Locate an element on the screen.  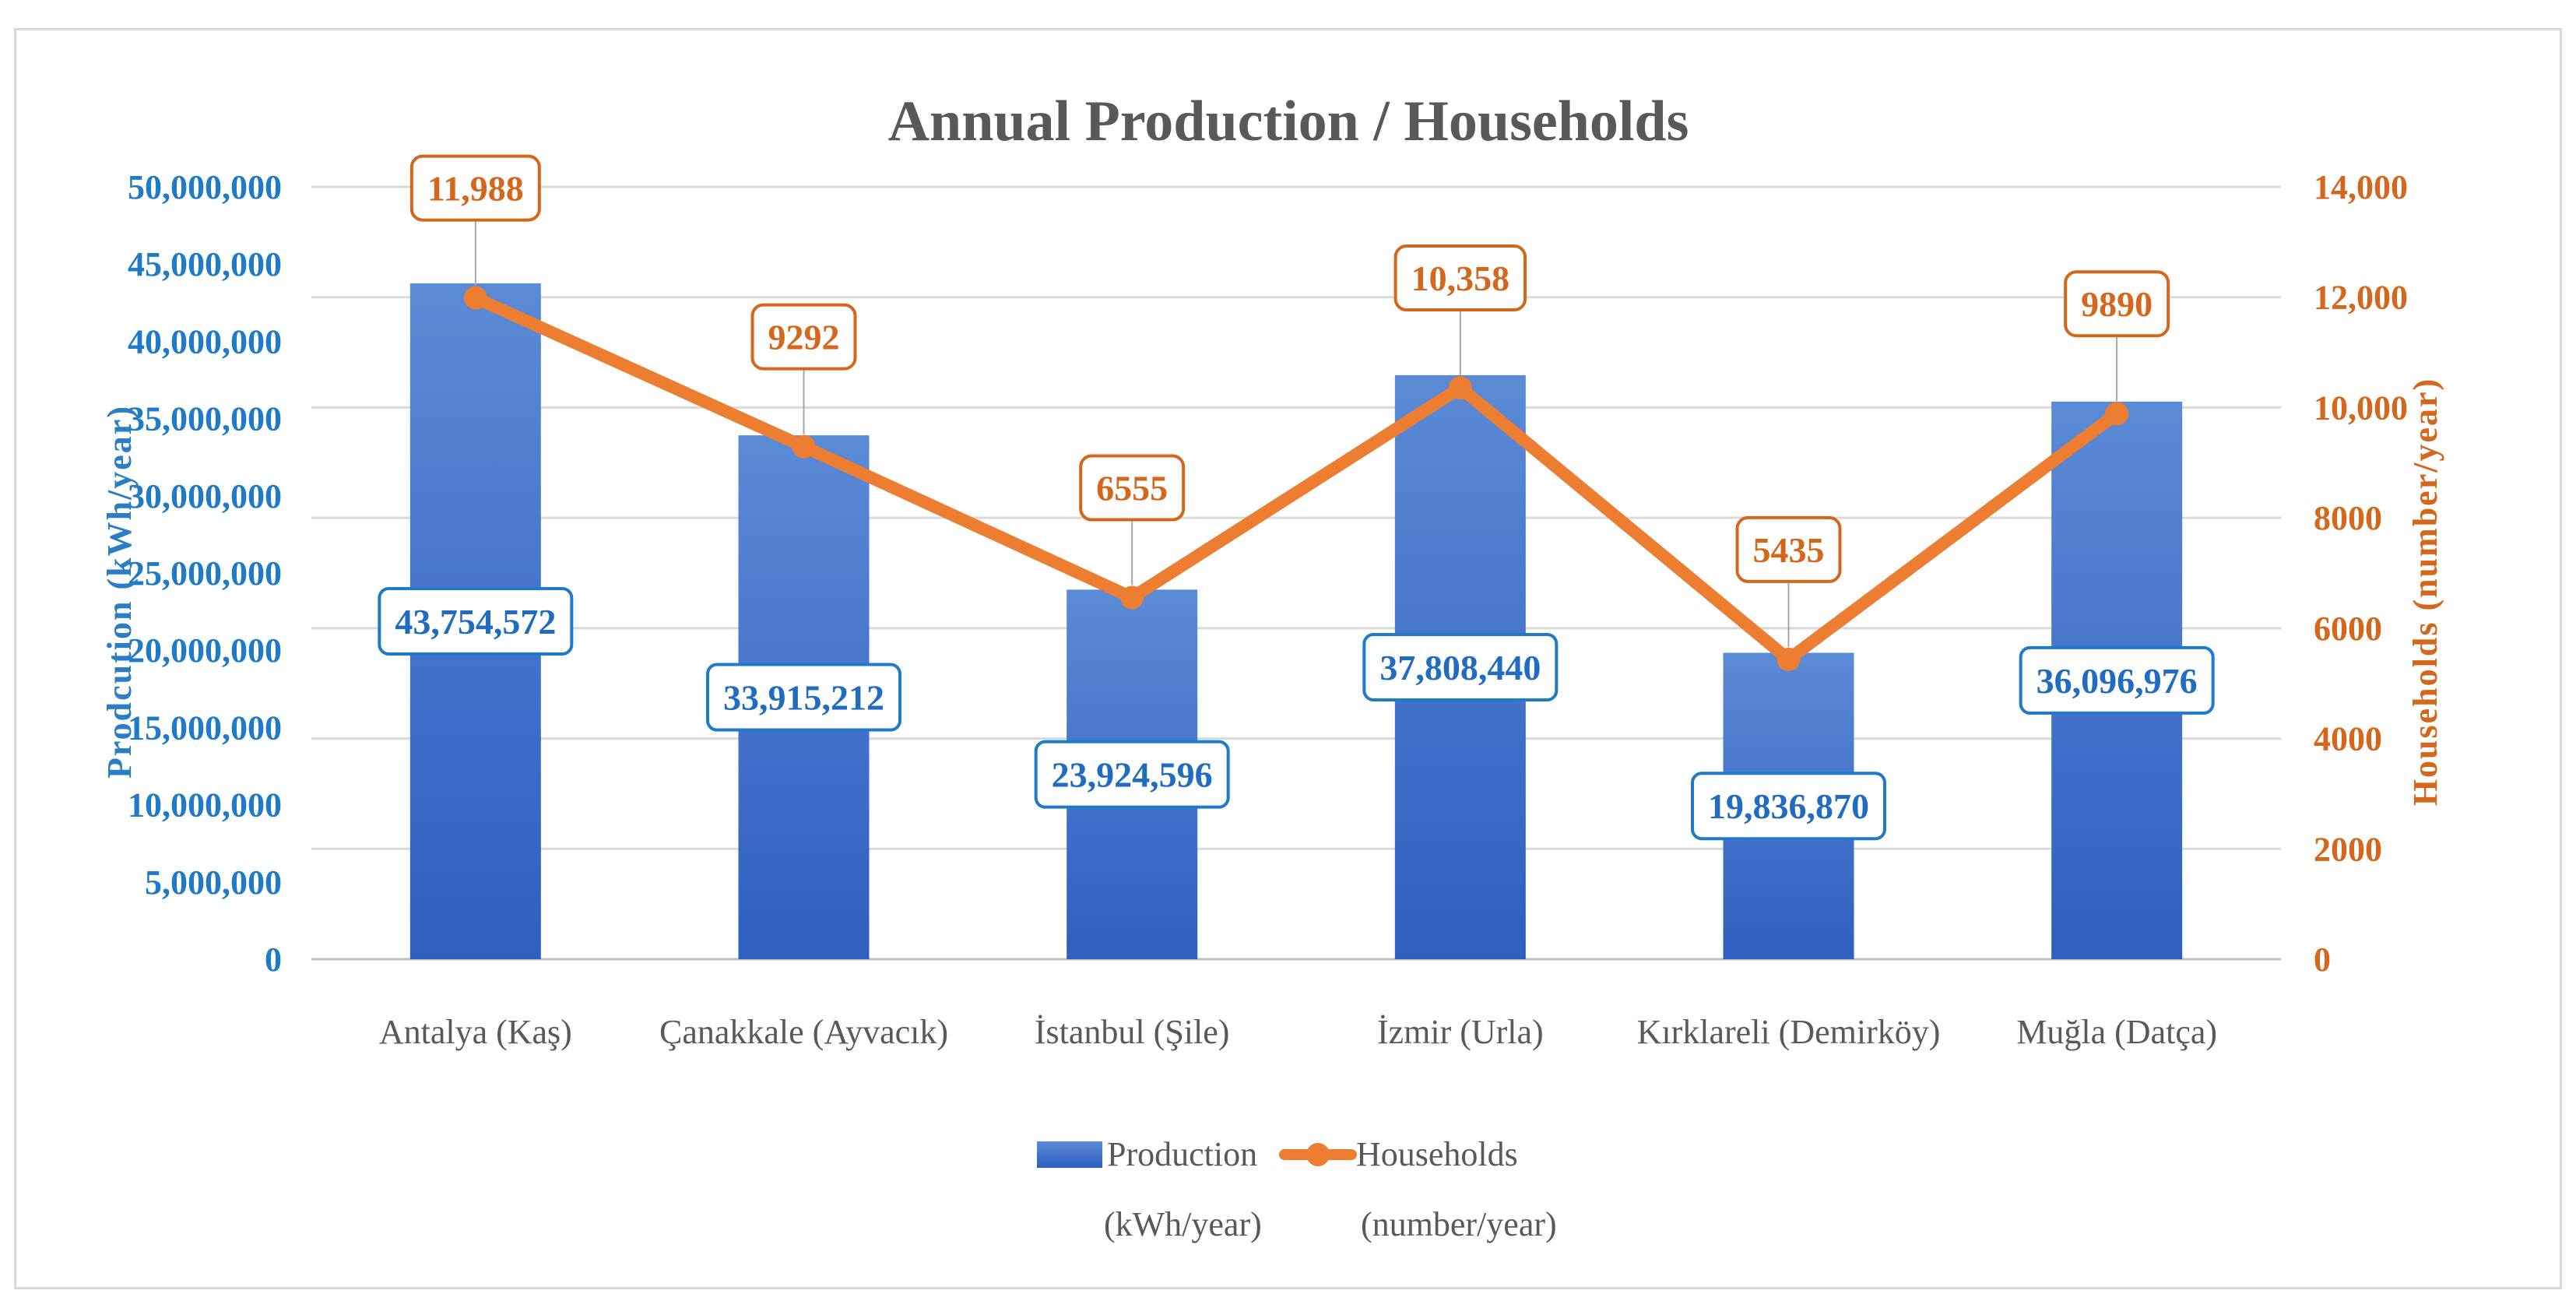
bar-value-label: 43,754,572 is located at coordinates (476, 622).